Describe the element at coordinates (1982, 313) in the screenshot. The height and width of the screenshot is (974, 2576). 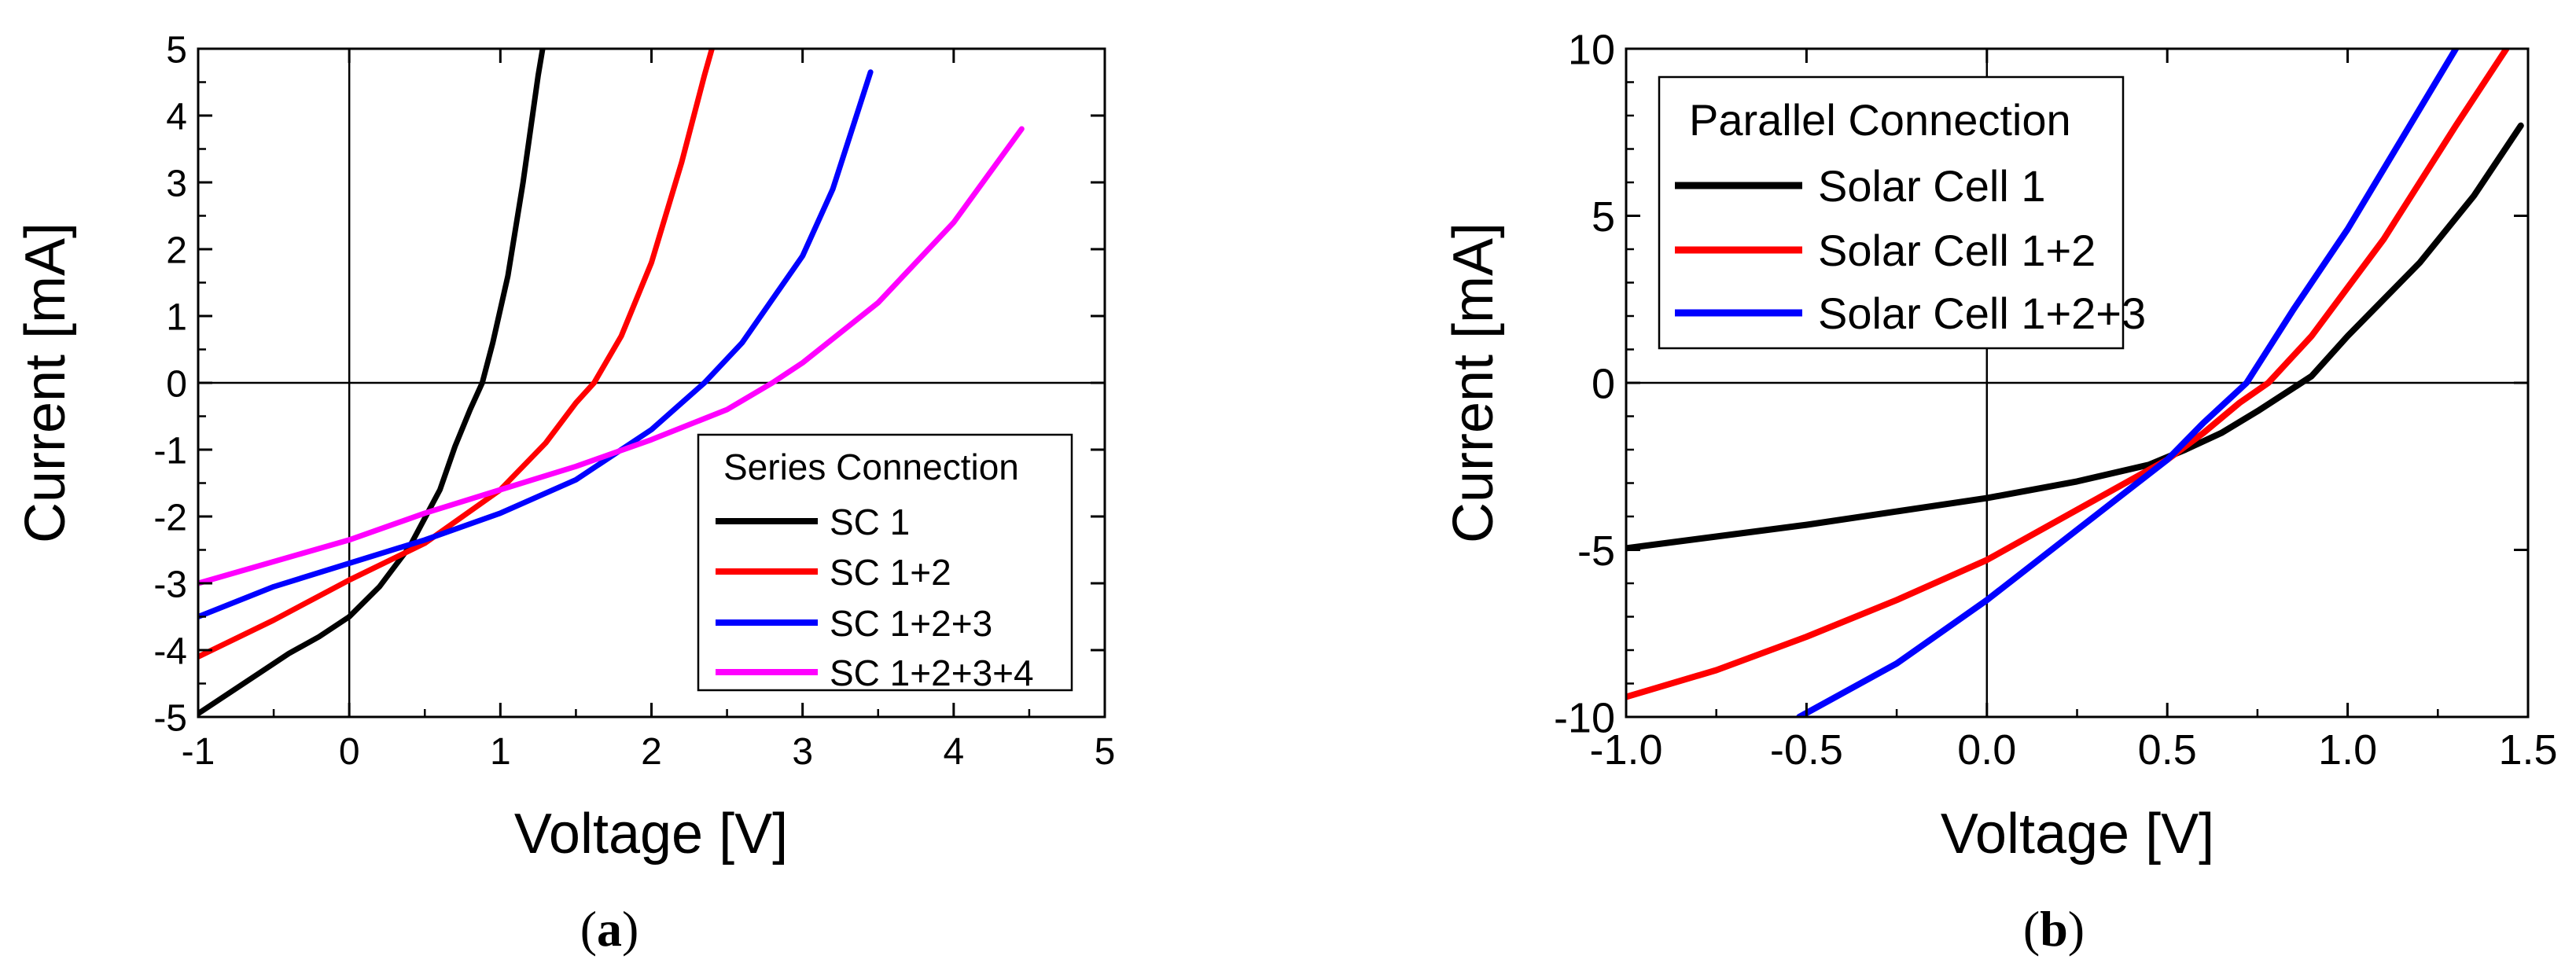
I see `chart-b-legend-label-cell123: Solar Cell 1+2+3` at that location.